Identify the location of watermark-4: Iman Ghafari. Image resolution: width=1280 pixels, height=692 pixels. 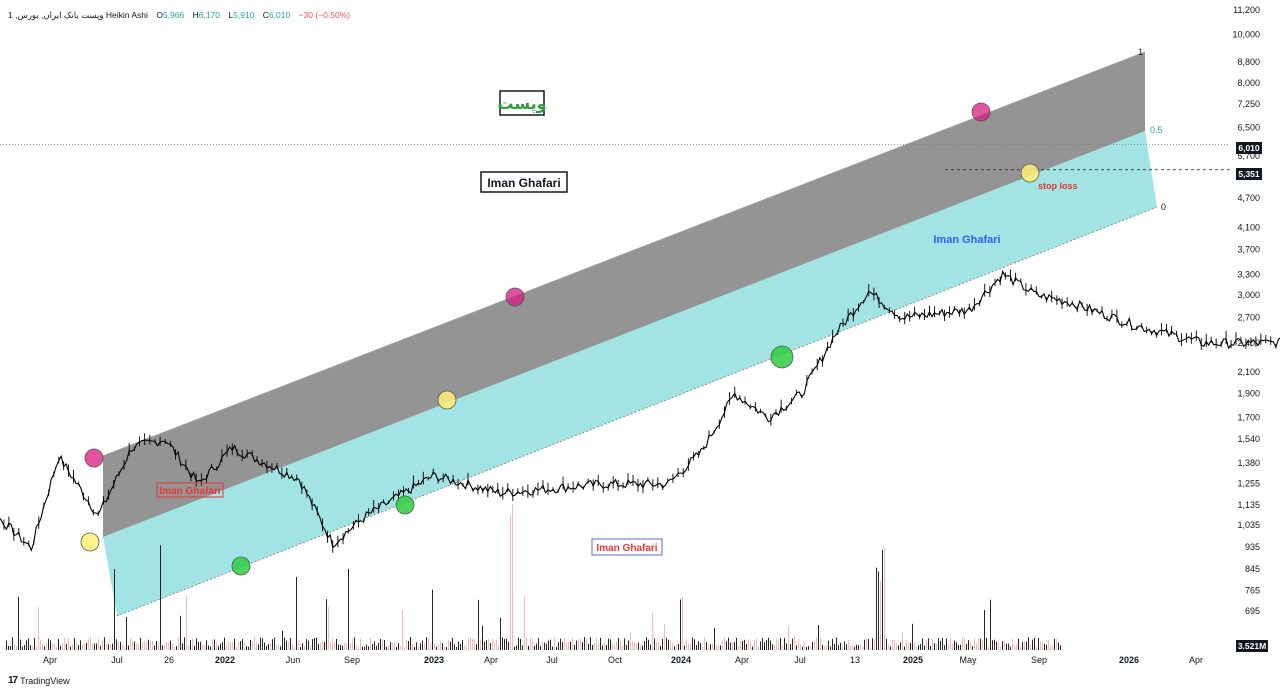
(966, 240).